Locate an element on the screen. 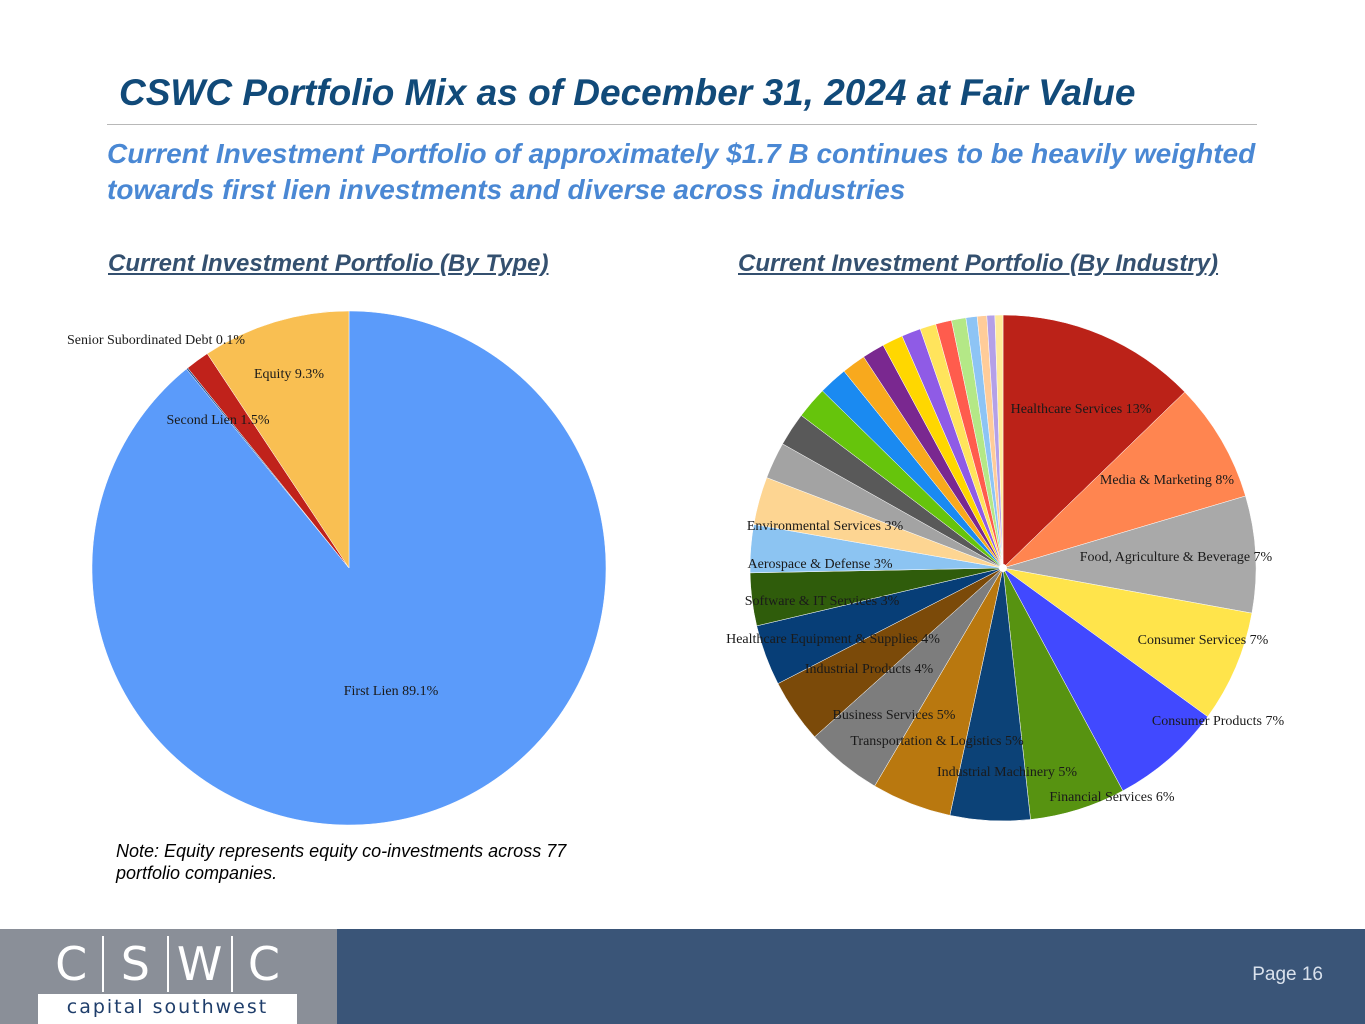 The image size is (1365, 1024). industry-label-5: Financial Services 6% is located at coordinates (1112, 797).